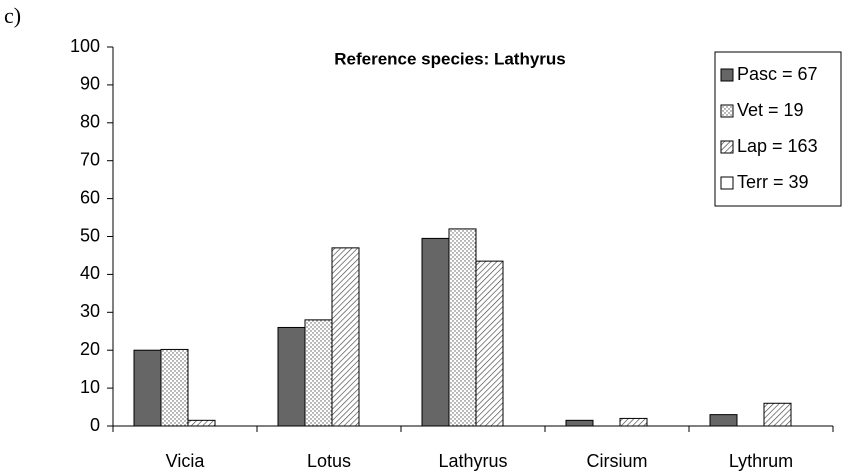 This screenshot has width=861, height=475. I want to click on y-tick-label: 20, so click(90, 349).